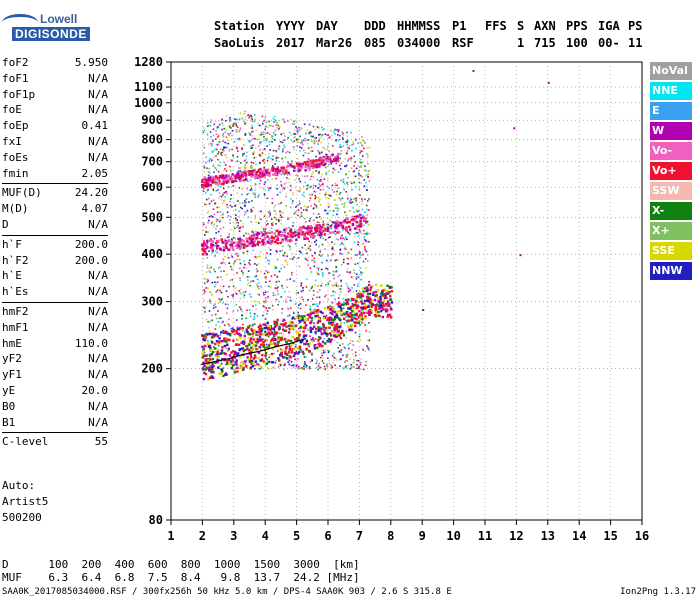 The width and height of the screenshot is (700, 600). I want to click on x-tick-label: 6, so click(327, 536).